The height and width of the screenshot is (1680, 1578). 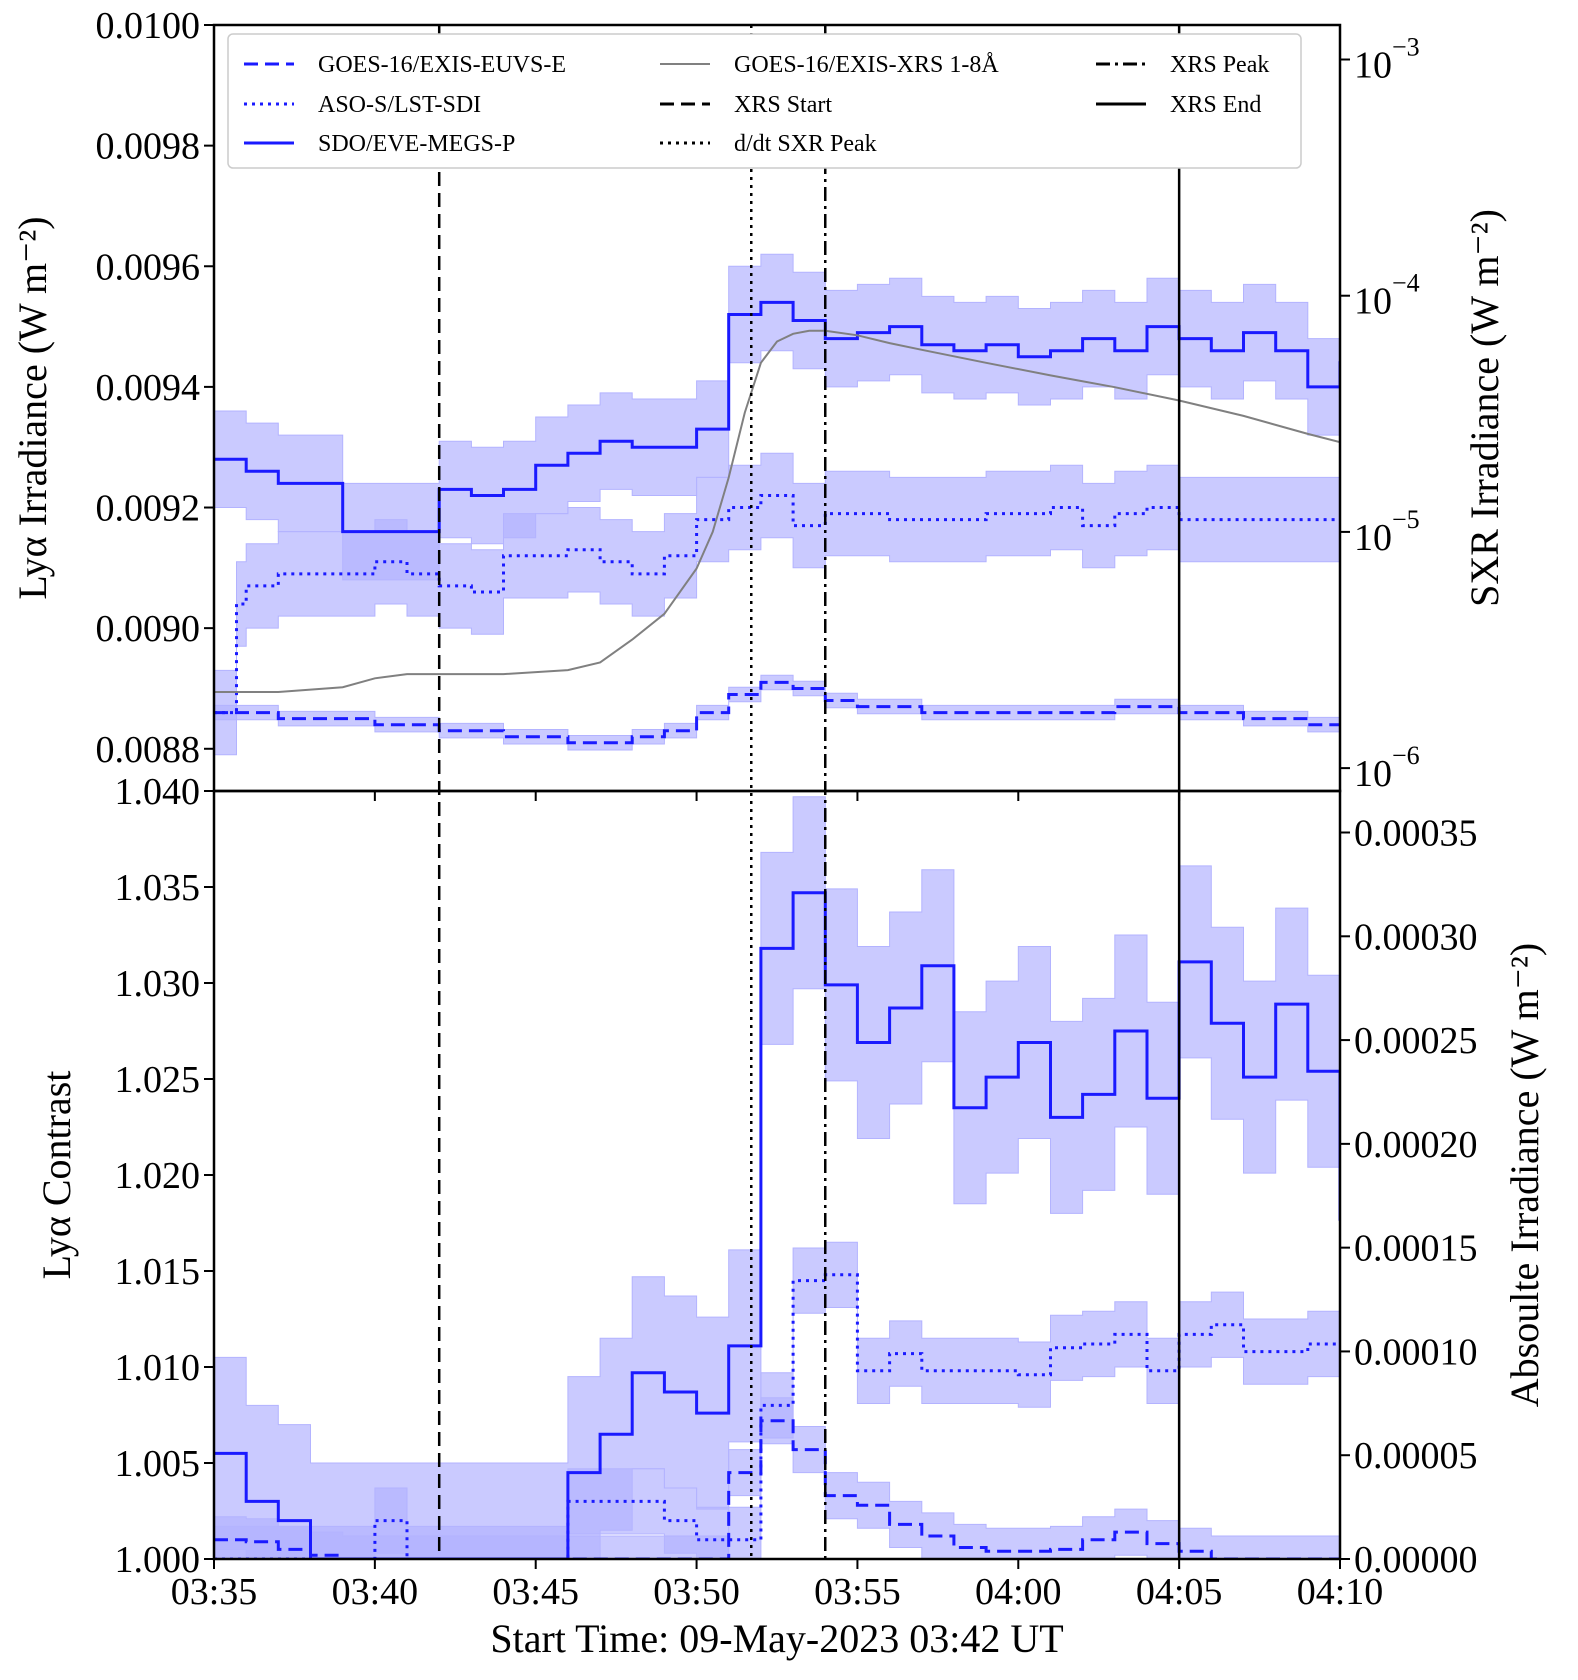 I want to click on top-y-tick-label: 0.0088, so click(x=148, y=750).